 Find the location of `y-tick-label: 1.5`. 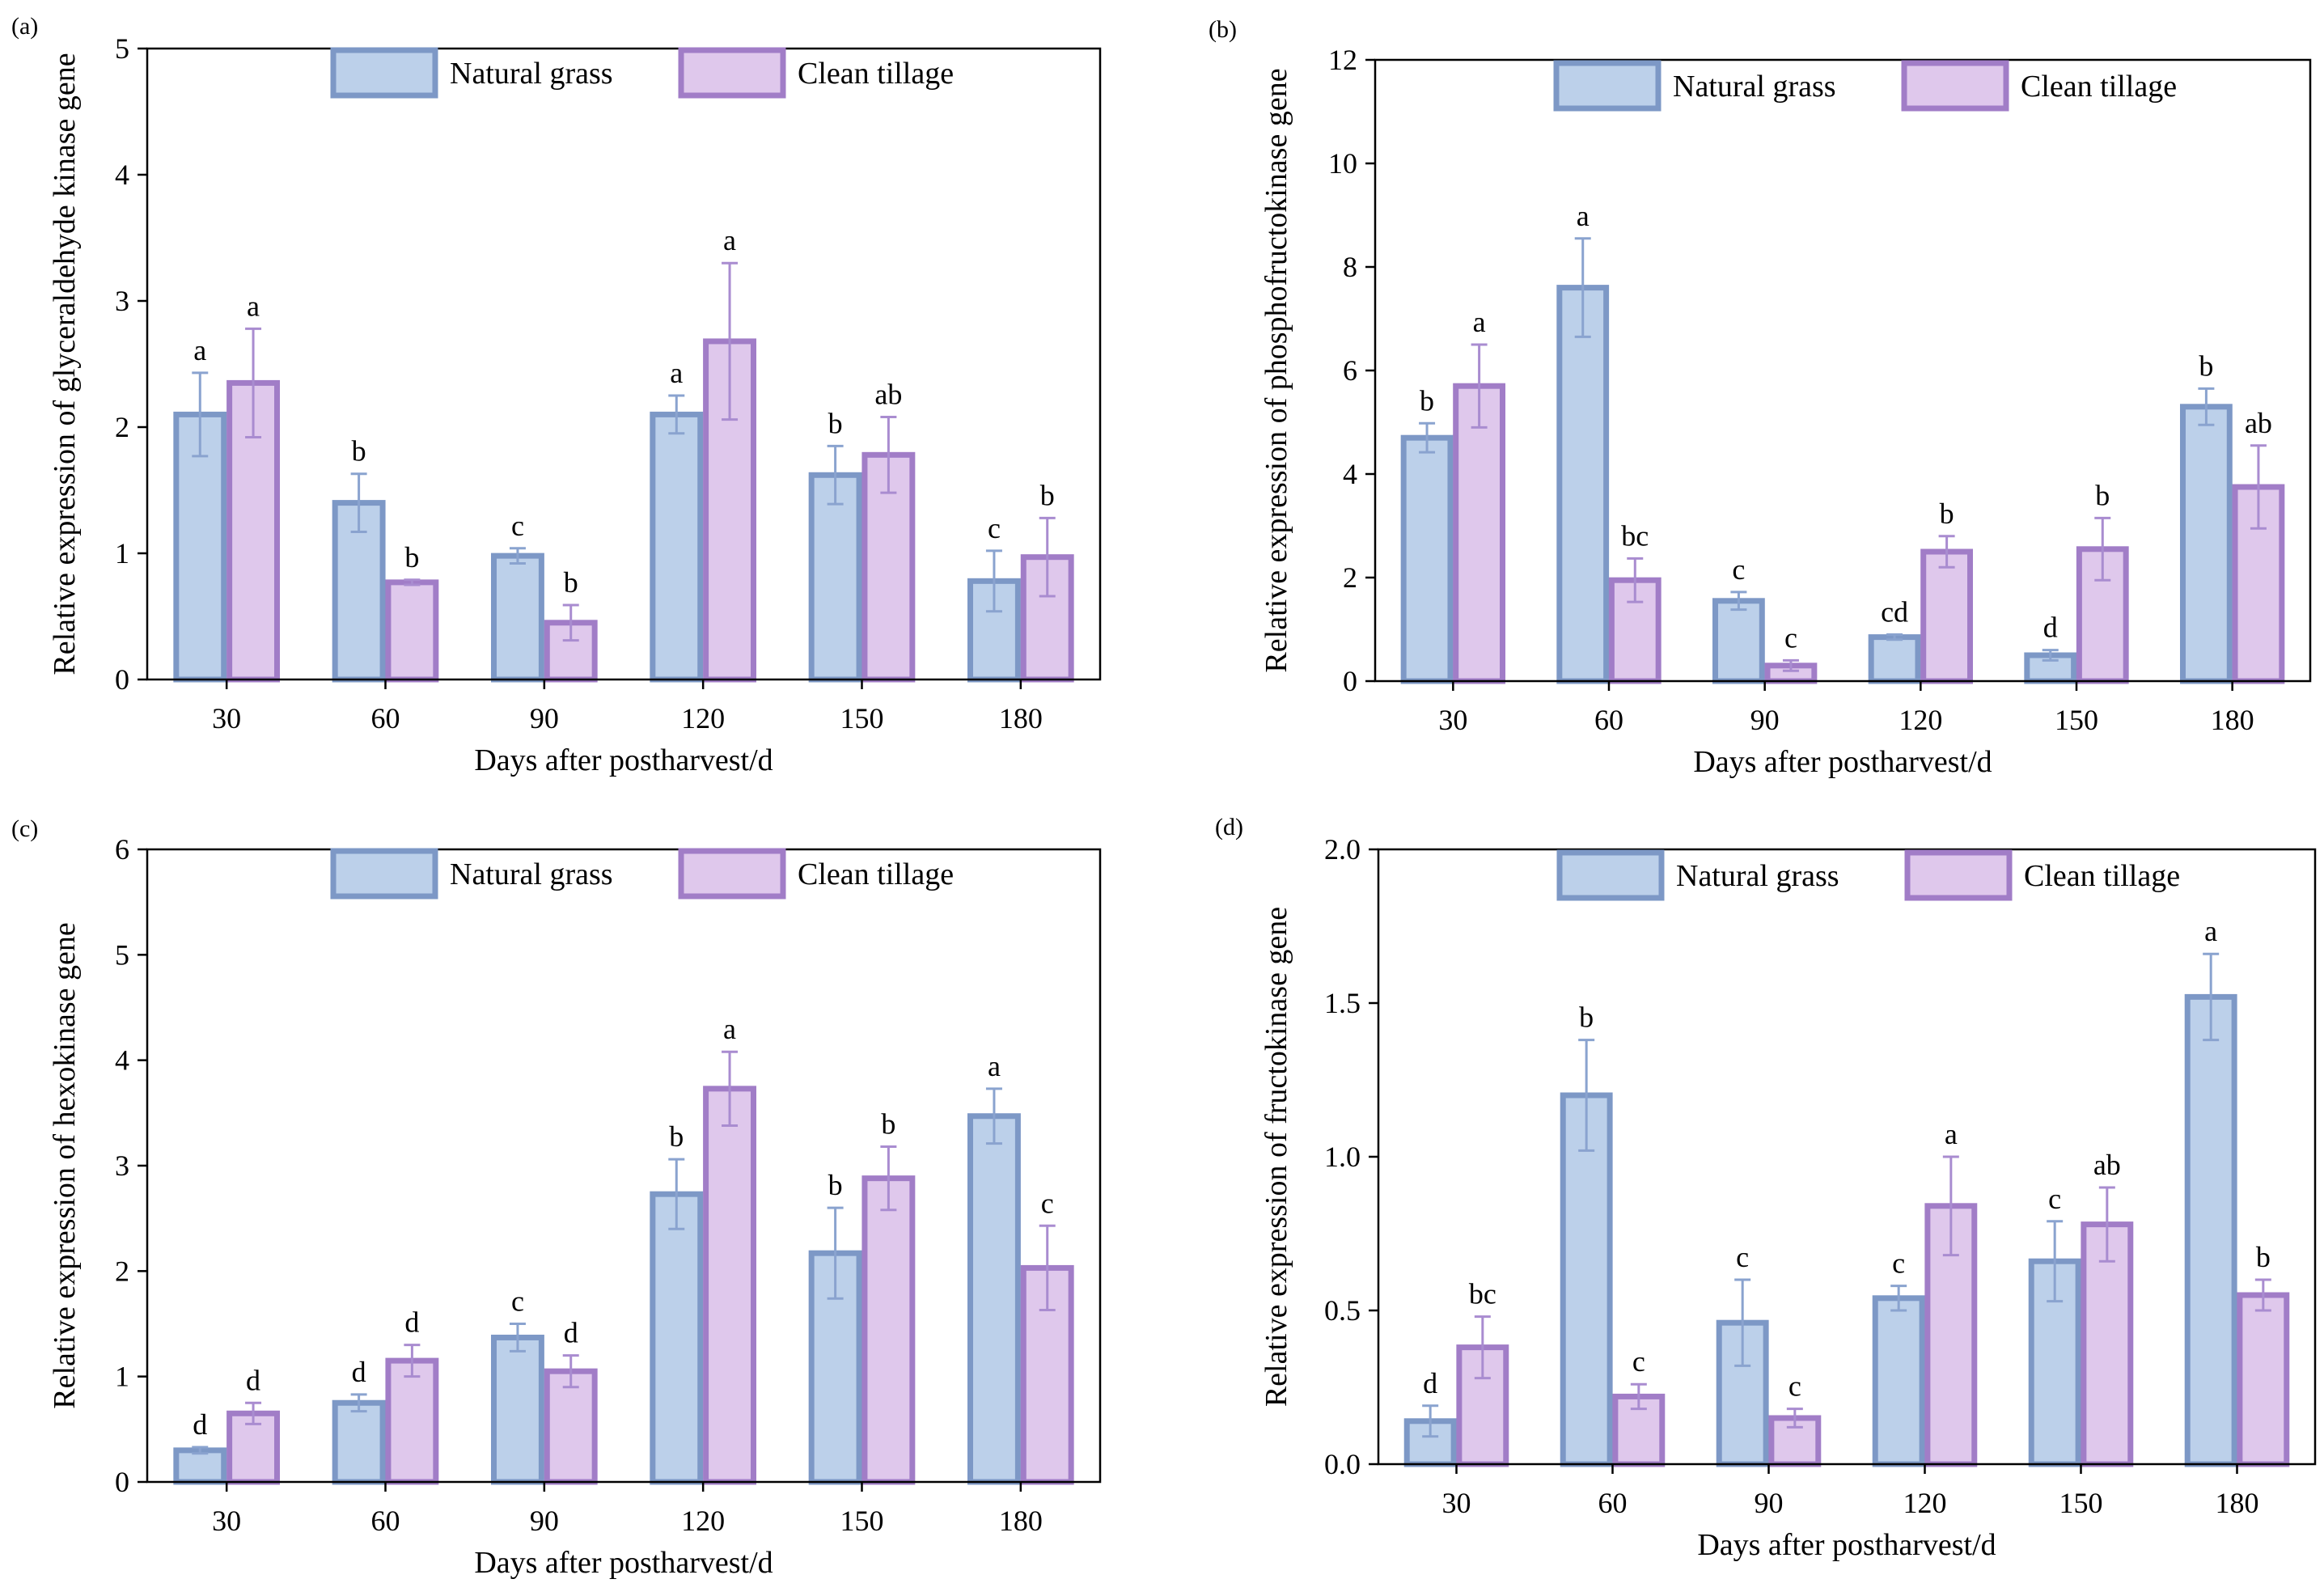

y-tick-label: 1.5 is located at coordinates (1342, 1003).